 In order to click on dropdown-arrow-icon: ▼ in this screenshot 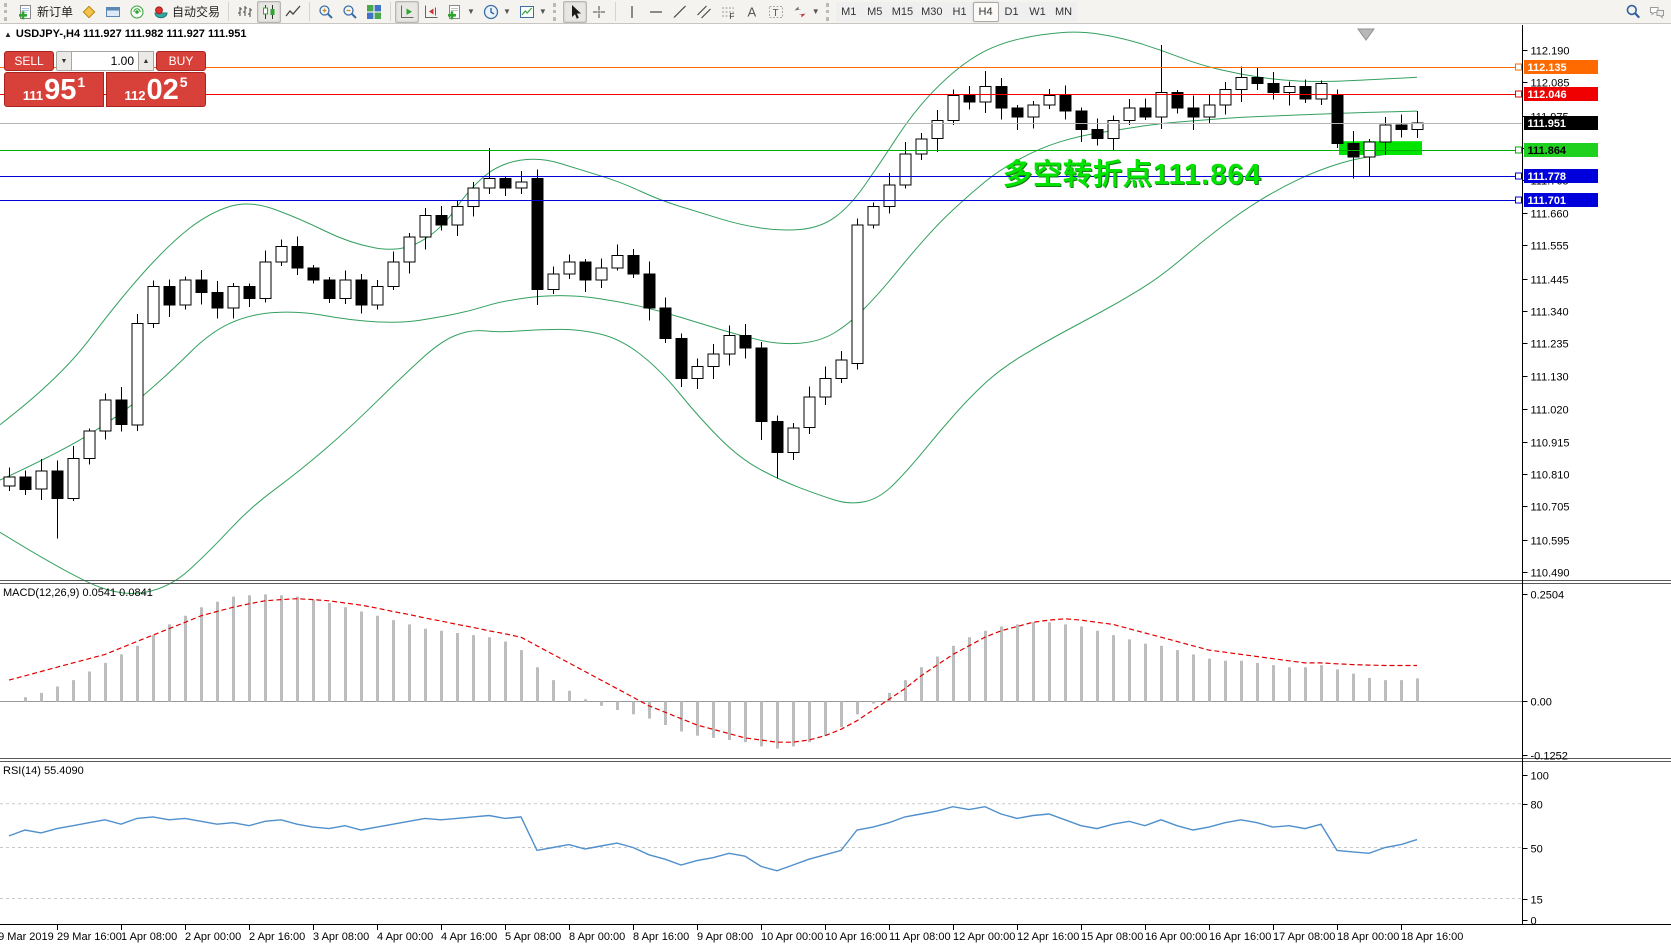, I will do `click(506, 11)`.